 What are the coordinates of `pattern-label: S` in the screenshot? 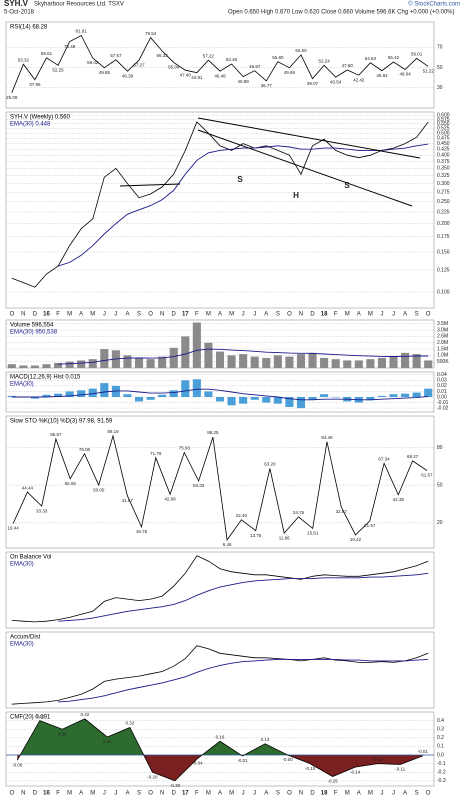 It's located at (240, 179).